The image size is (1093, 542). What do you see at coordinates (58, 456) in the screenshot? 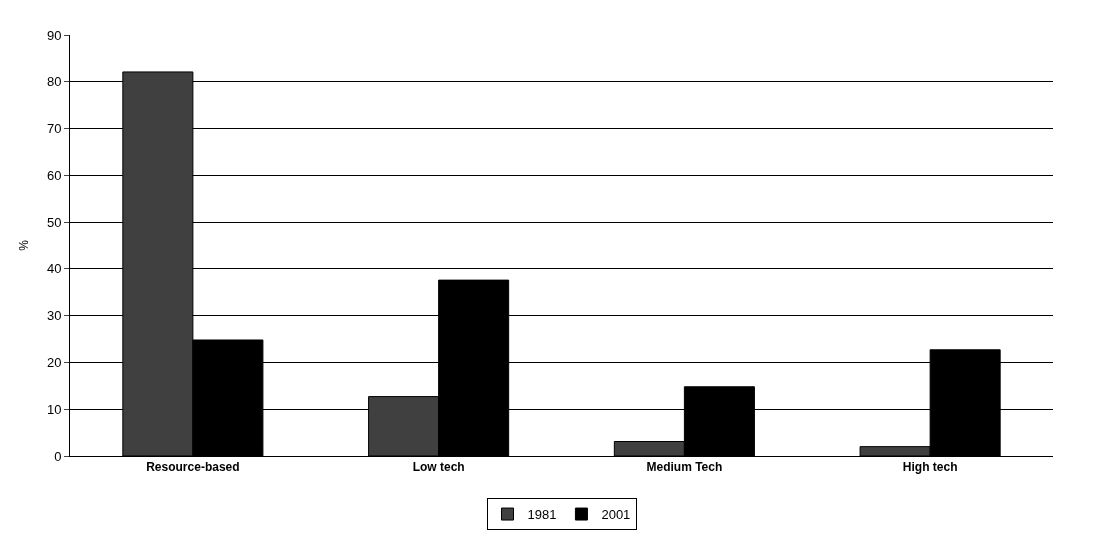
I see `y-tick-label: 0` at bounding box center [58, 456].